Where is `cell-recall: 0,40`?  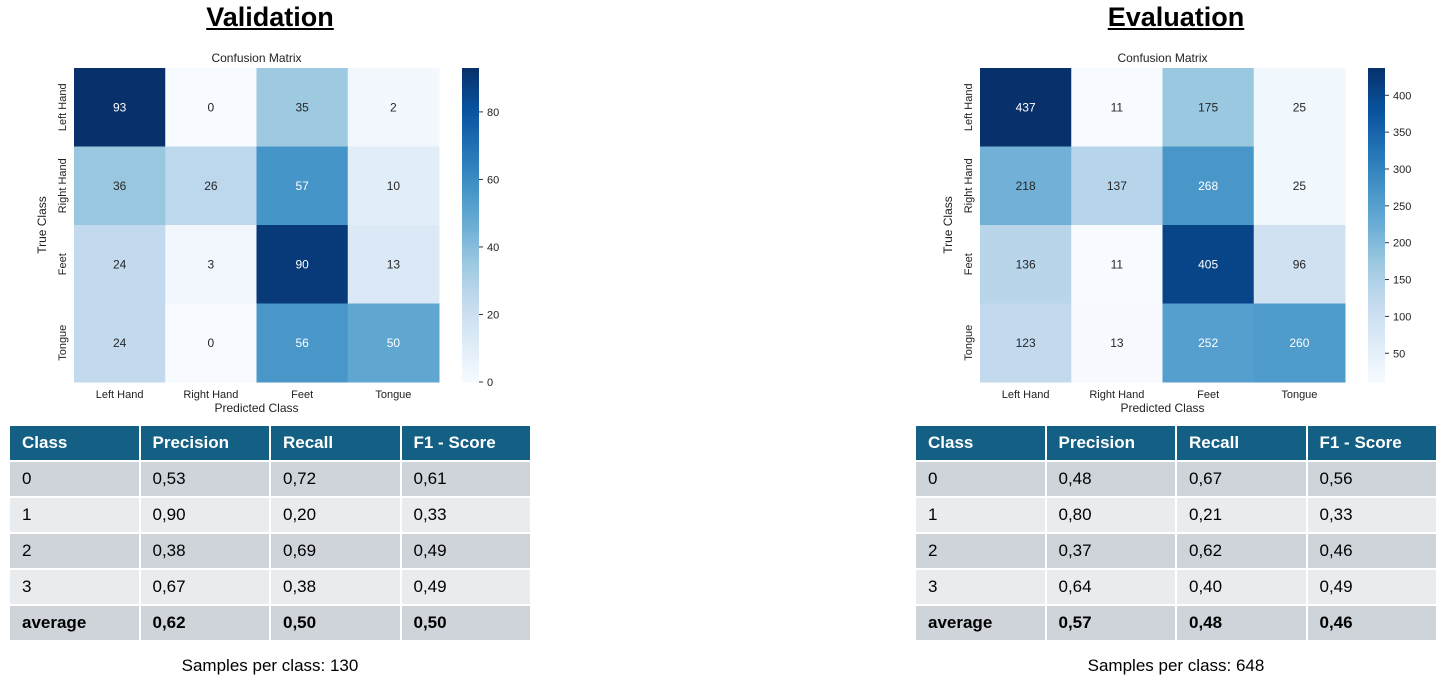 cell-recall: 0,40 is located at coordinates (1241, 587).